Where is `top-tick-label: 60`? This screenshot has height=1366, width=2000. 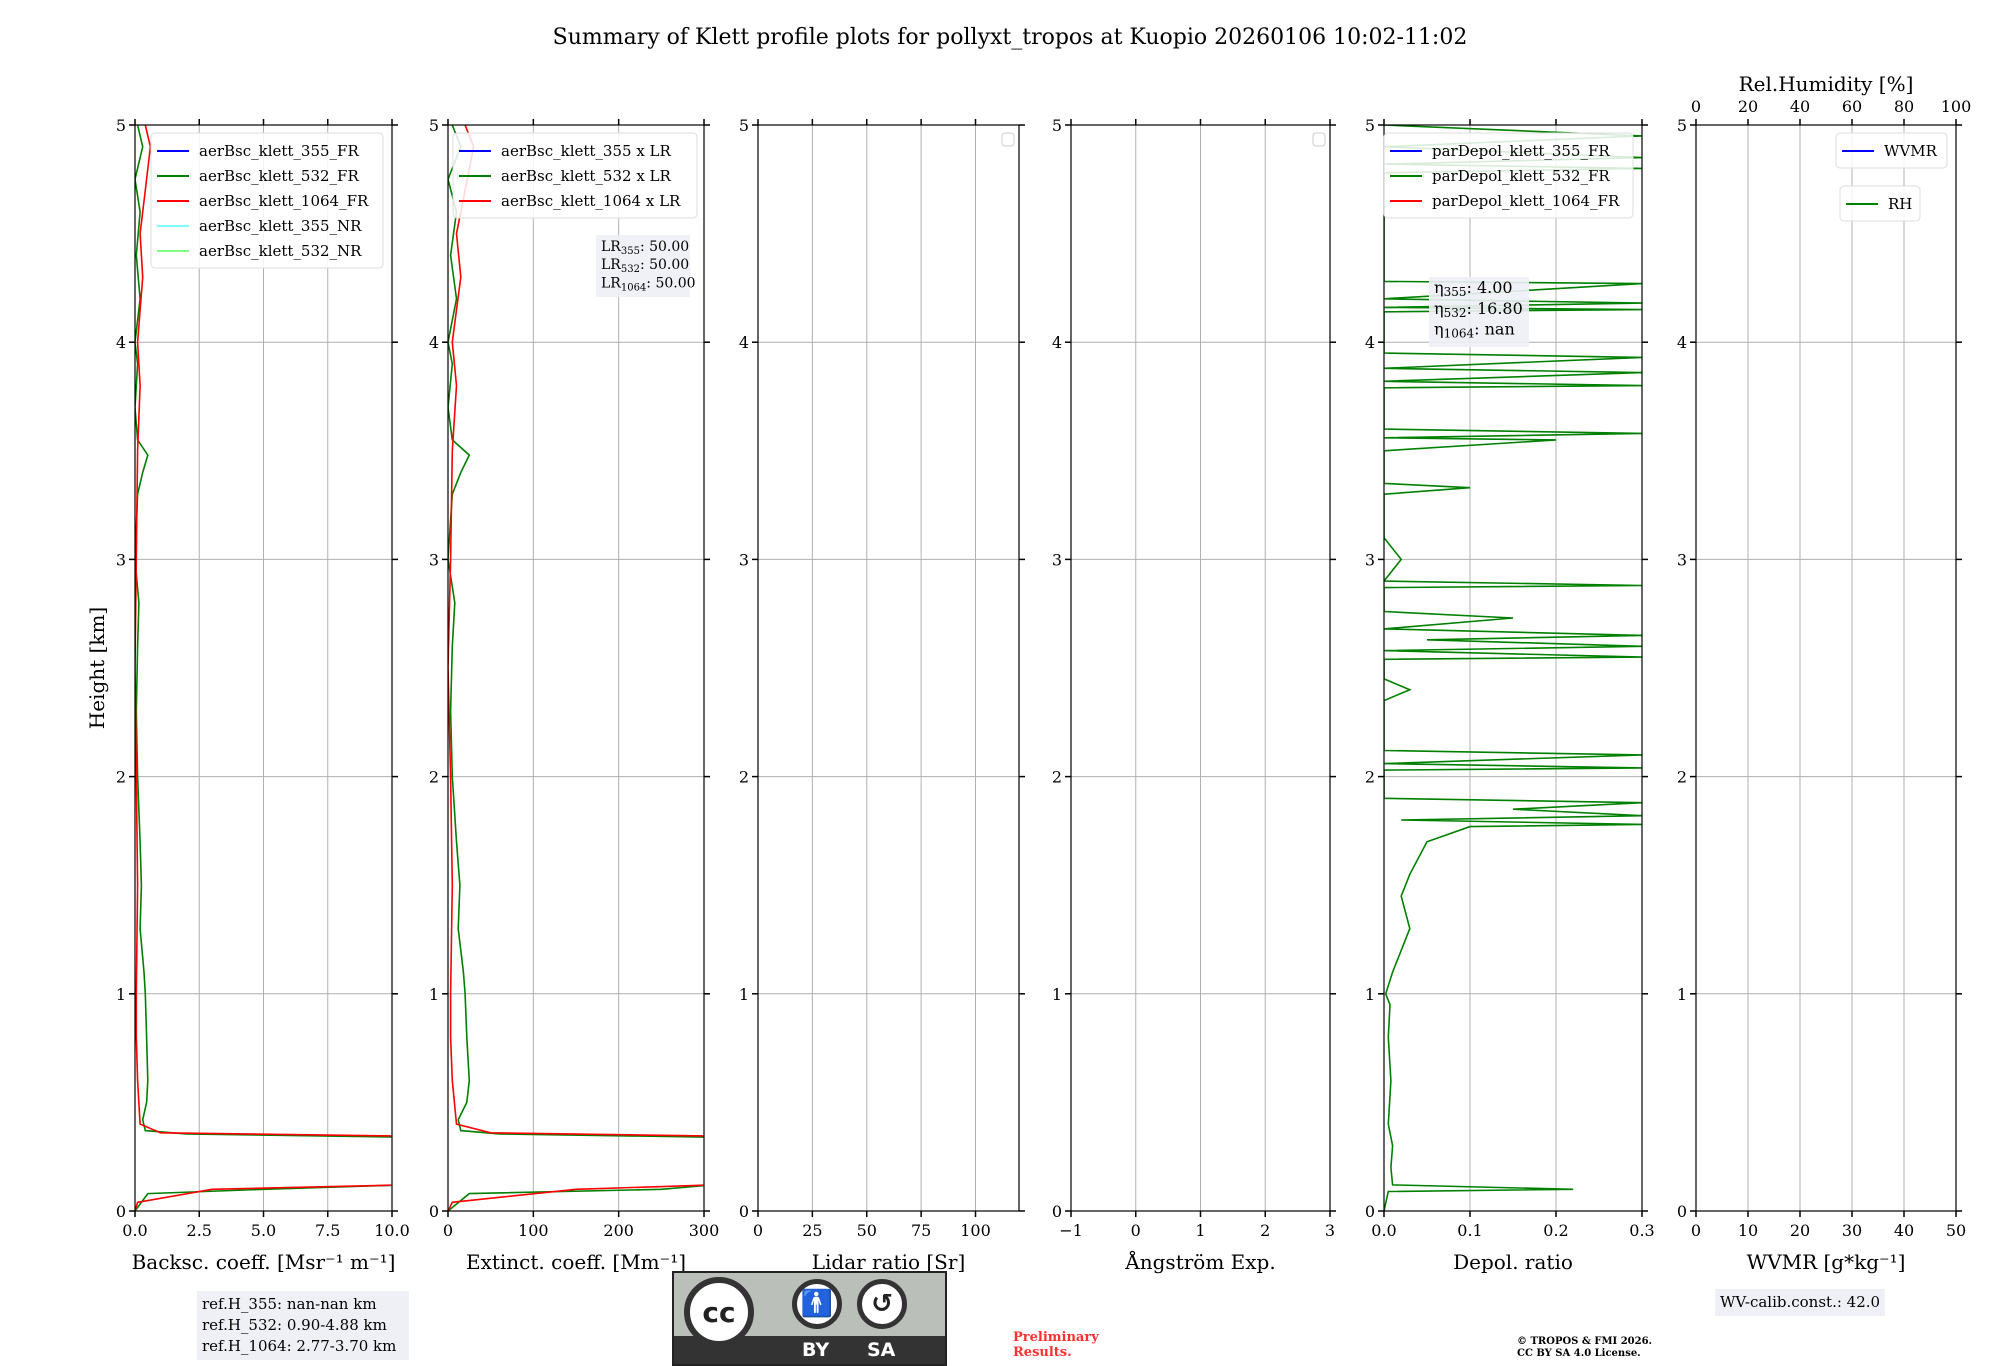
top-tick-label: 60 is located at coordinates (1852, 106).